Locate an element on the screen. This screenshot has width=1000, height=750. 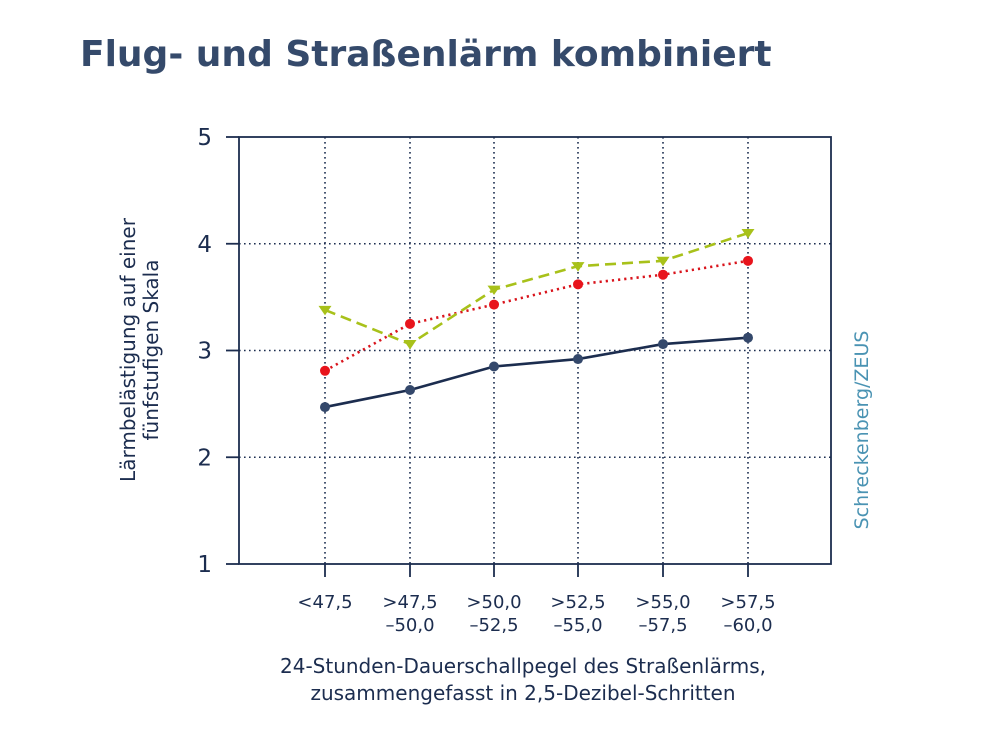
y-axis-title-line2: fünfstufigen Skala is located at coordinates (151, 350).